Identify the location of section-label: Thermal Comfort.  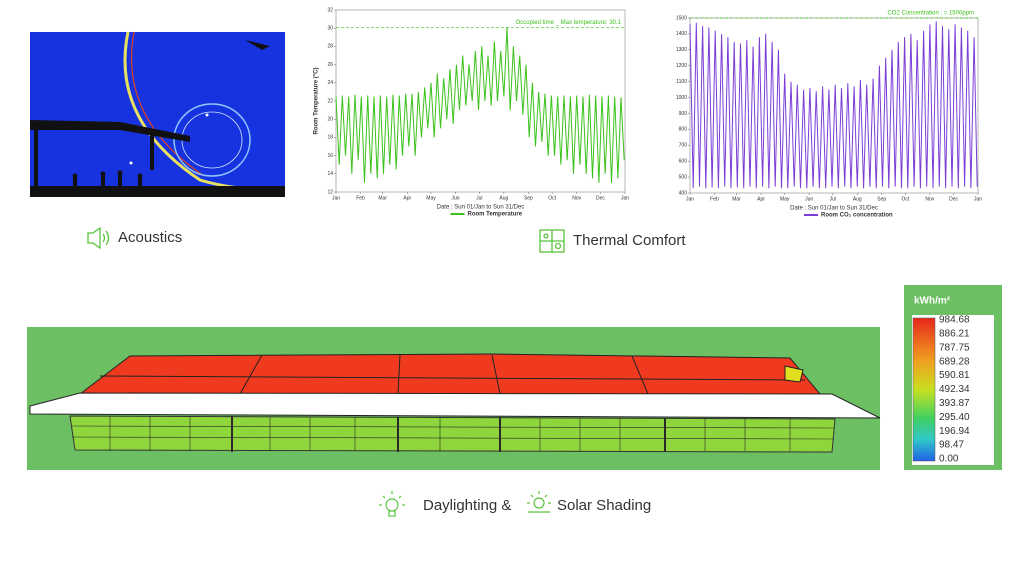
(629, 240).